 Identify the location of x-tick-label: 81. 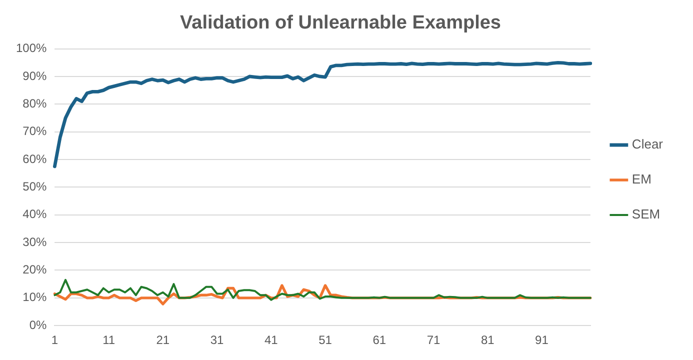
(487, 340).